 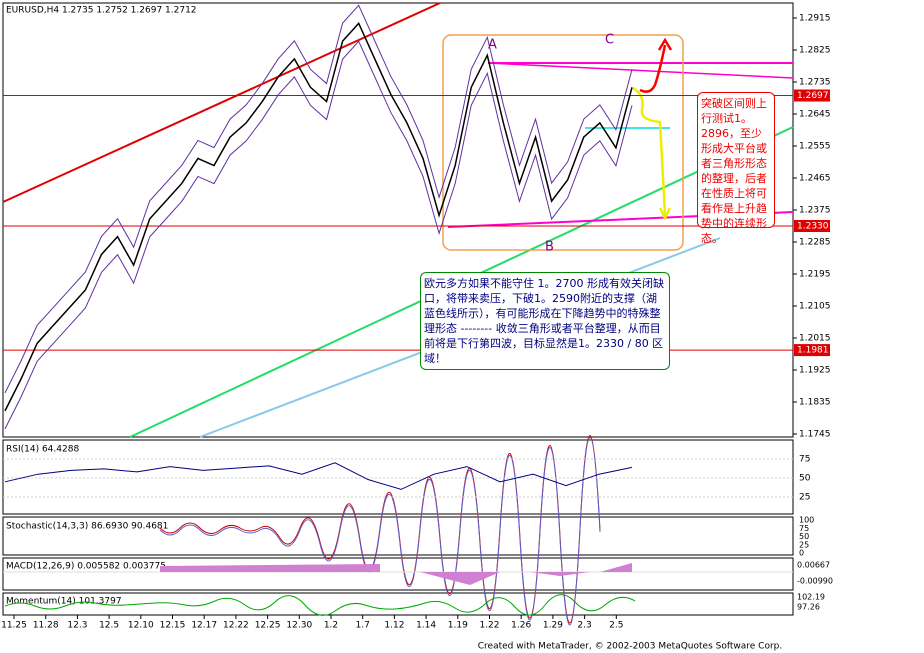 What do you see at coordinates (584, 626) in the screenshot?
I see `date-label: 2.3` at bounding box center [584, 626].